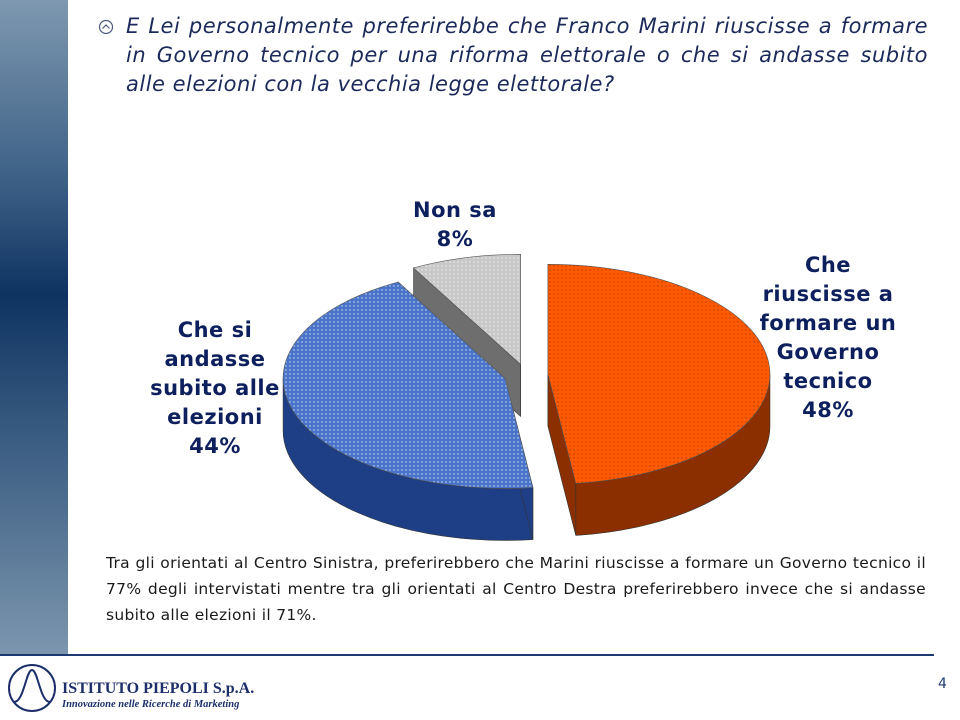 The width and height of the screenshot is (960, 720). I want to click on chevron-bullet-icon, so click(106, 27).